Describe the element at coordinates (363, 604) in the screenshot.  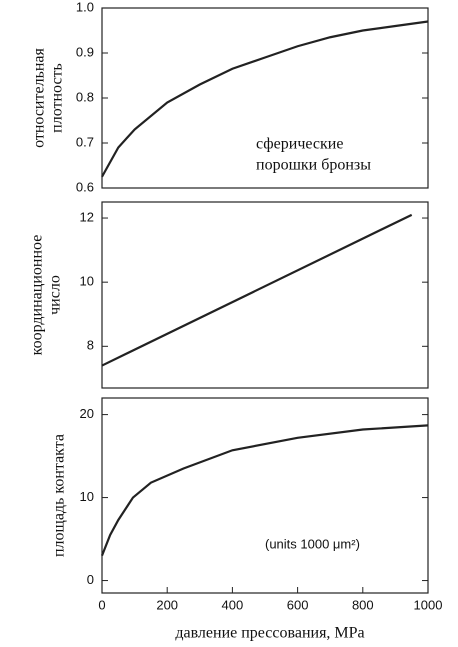
I see `x-tick-label: 800` at that location.